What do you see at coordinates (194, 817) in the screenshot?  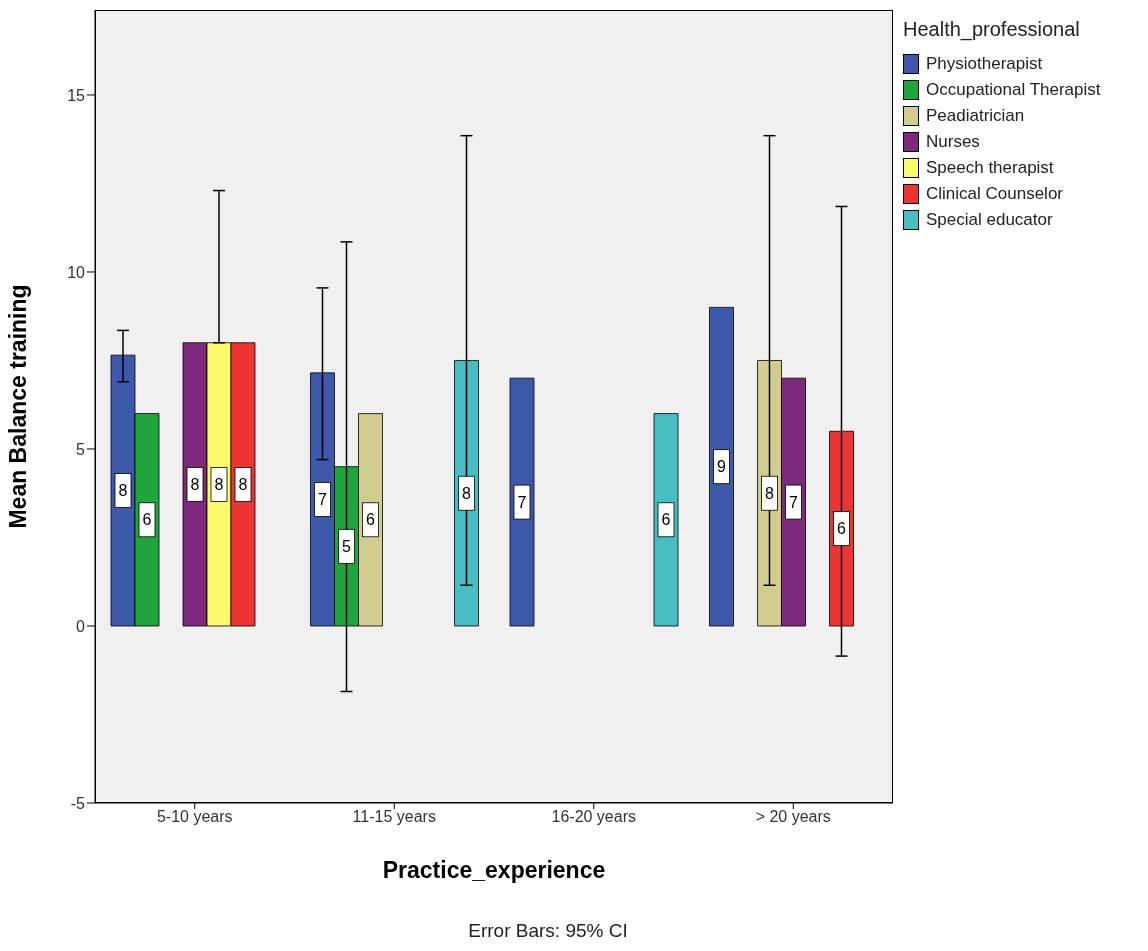 I see `x-tick-label: 5-10 years` at bounding box center [194, 817].